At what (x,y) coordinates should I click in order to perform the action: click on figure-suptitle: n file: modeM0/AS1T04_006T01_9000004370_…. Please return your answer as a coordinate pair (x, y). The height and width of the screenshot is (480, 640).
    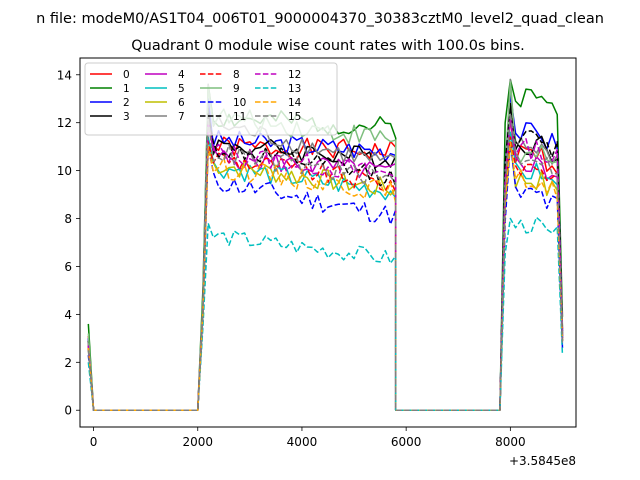
    Looking at the image, I should click on (320, 19).